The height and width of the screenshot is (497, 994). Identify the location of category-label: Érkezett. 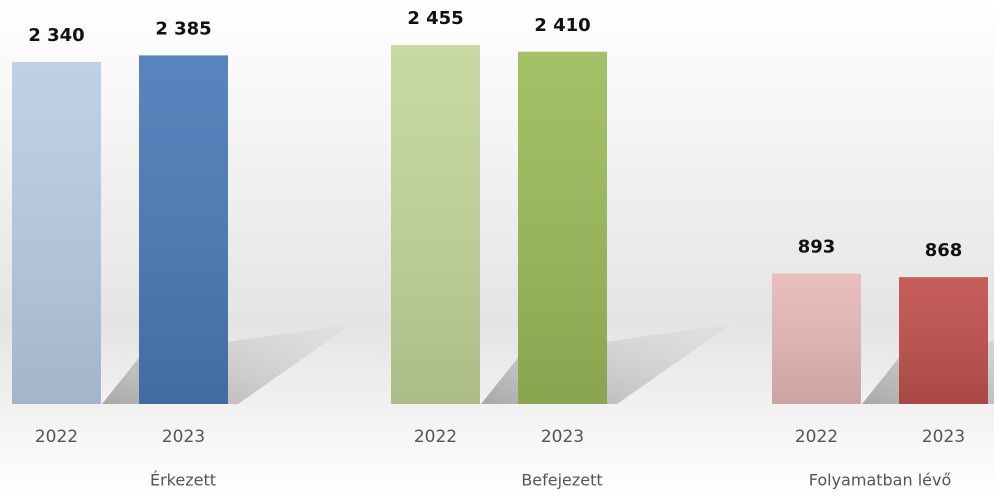
(183, 480).